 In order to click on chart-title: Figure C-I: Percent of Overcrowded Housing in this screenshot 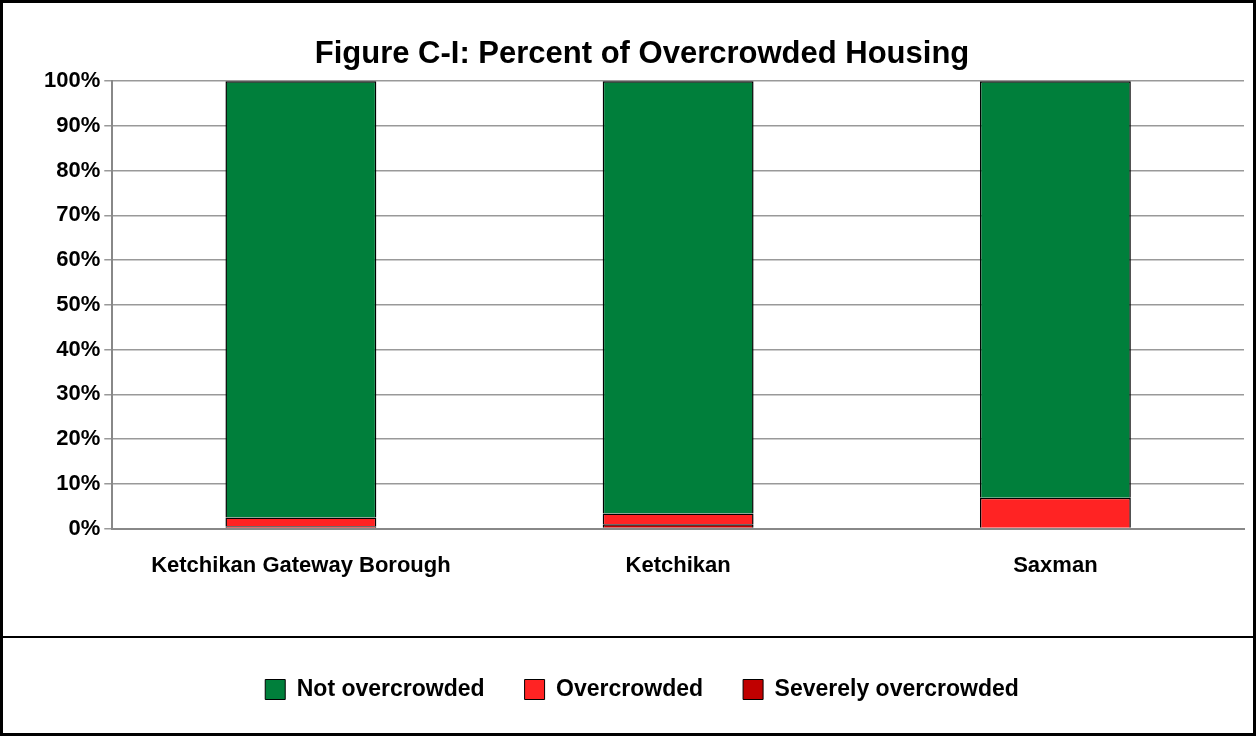, I will do `click(642, 53)`.